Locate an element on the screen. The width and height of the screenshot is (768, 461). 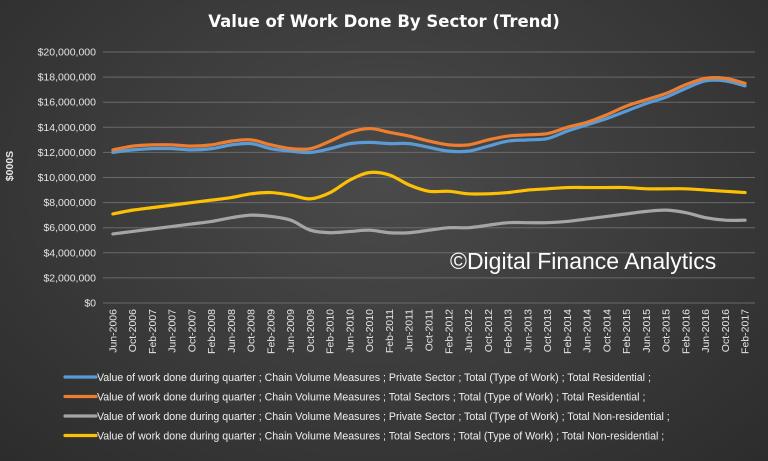
x-tick-label: Oct-2013 is located at coordinates (548, 330).